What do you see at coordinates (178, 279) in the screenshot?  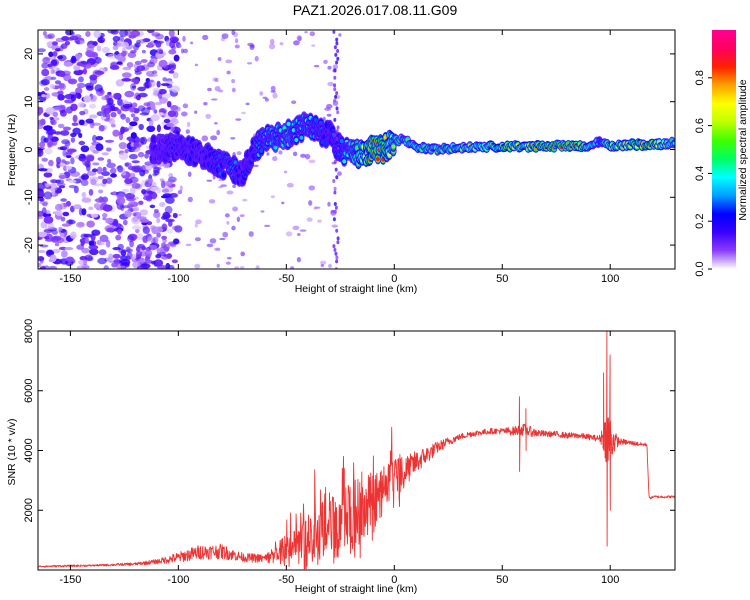 I see `x-tick-label: -100` at bounding box center [178, 279].